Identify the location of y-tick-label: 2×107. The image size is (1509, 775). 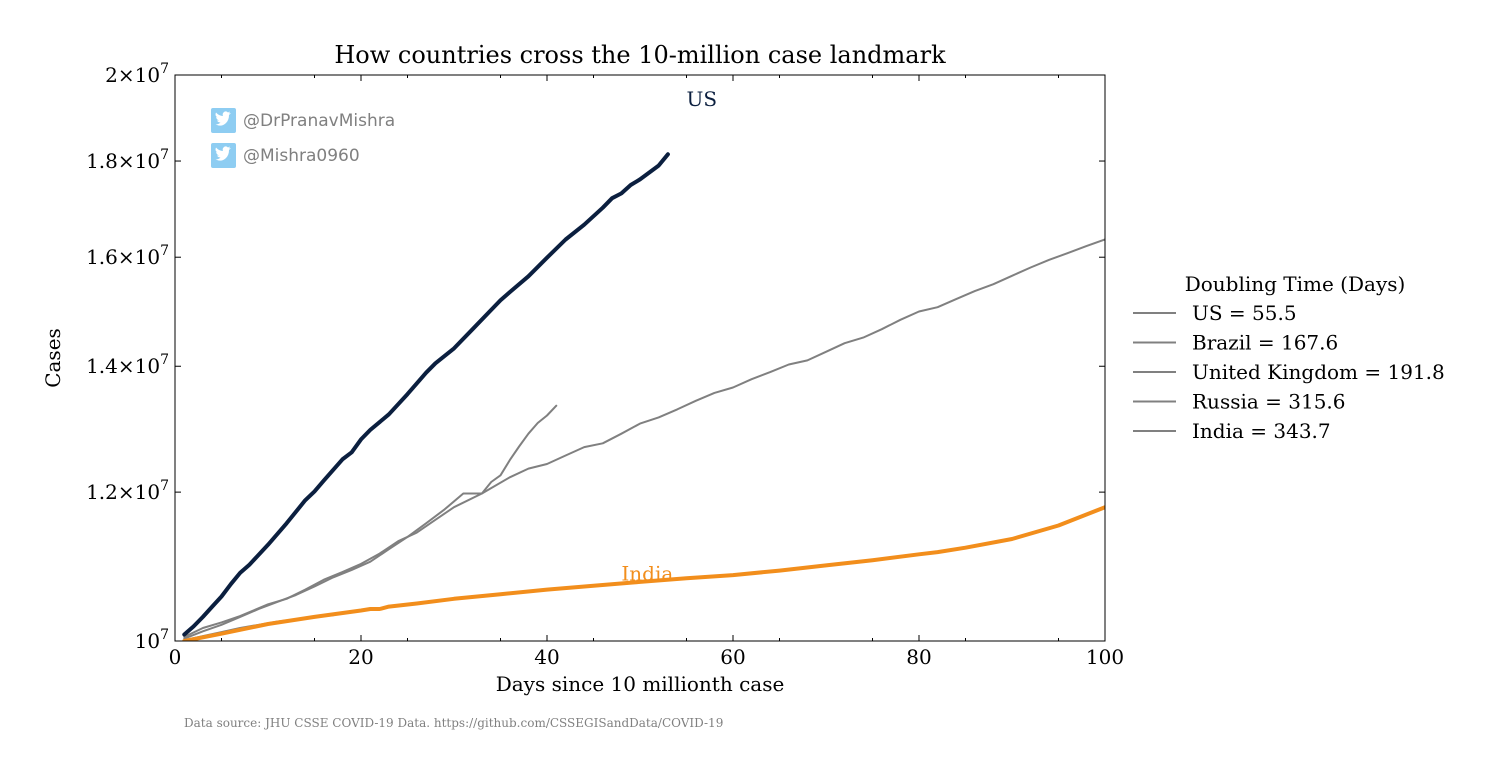
(137, 74).